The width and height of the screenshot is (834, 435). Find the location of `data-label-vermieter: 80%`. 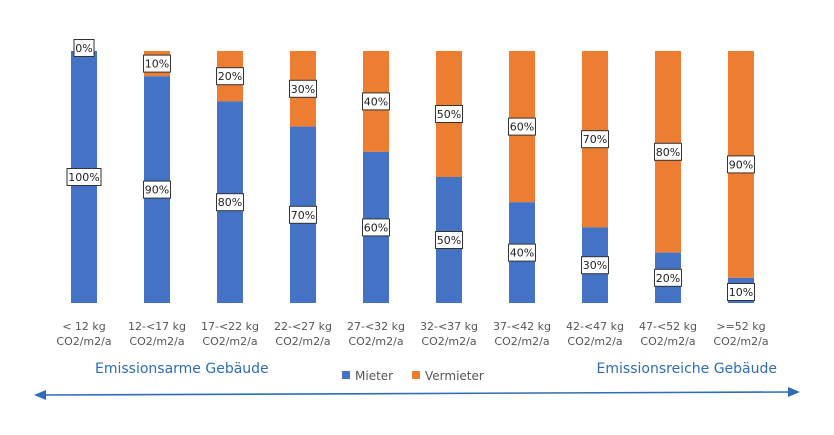

data-label-vermieter: 80% is located at coordinates (668, 151).